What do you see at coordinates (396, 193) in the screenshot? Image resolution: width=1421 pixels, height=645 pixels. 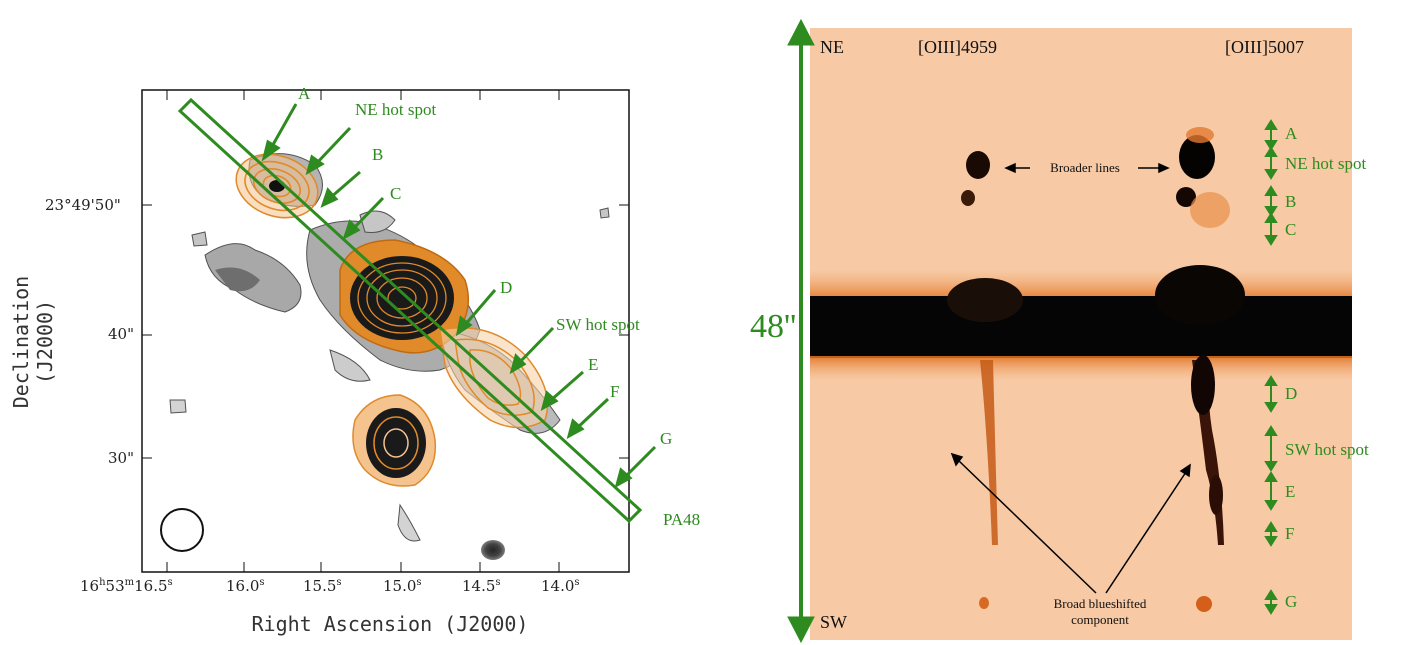 I see `label-c: C` at bounding box center [396, 193].